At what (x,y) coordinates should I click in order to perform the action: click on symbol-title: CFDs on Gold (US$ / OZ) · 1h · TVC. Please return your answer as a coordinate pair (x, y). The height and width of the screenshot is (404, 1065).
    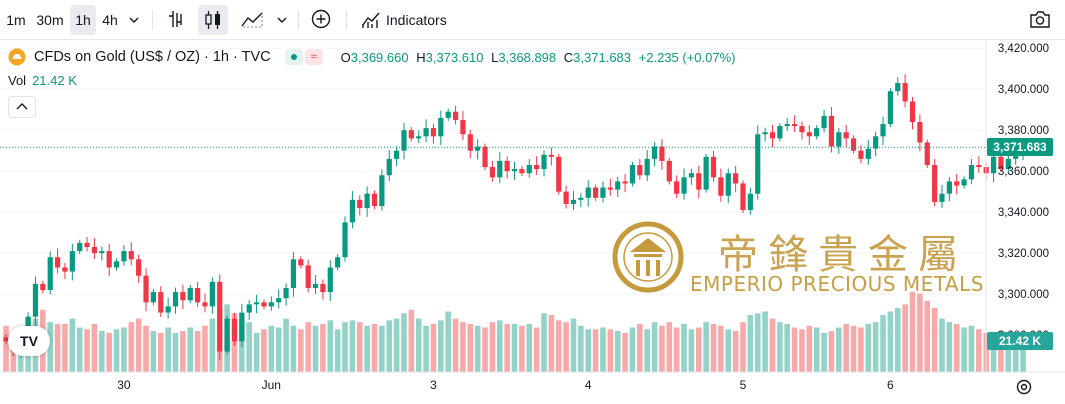
    Looking at the image, I should click on (152, 57).